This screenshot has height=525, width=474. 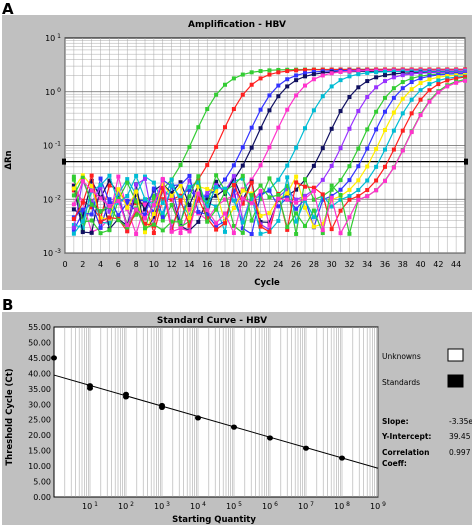 What do you see at coordinates (395, 421) in the screenshot?
I see `slope-label: Slope:` at bounding box center [395, 421].